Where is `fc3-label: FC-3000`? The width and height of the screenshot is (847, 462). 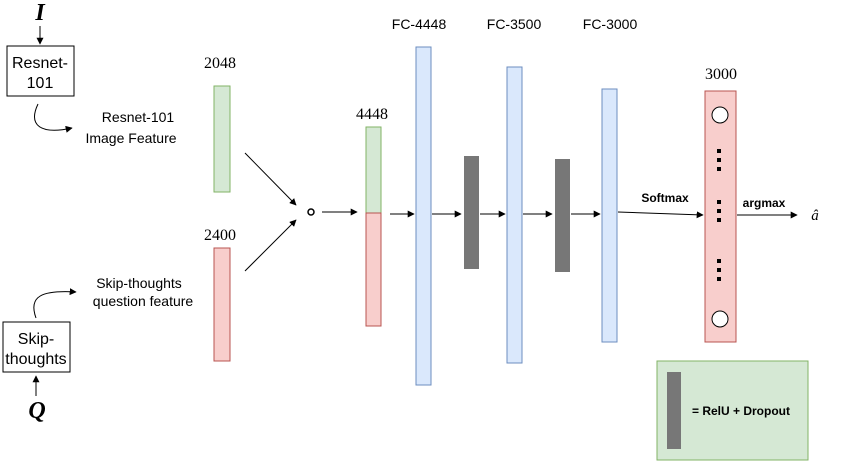
fc3-label: FC-3000 is located at coordinates (610, 24).